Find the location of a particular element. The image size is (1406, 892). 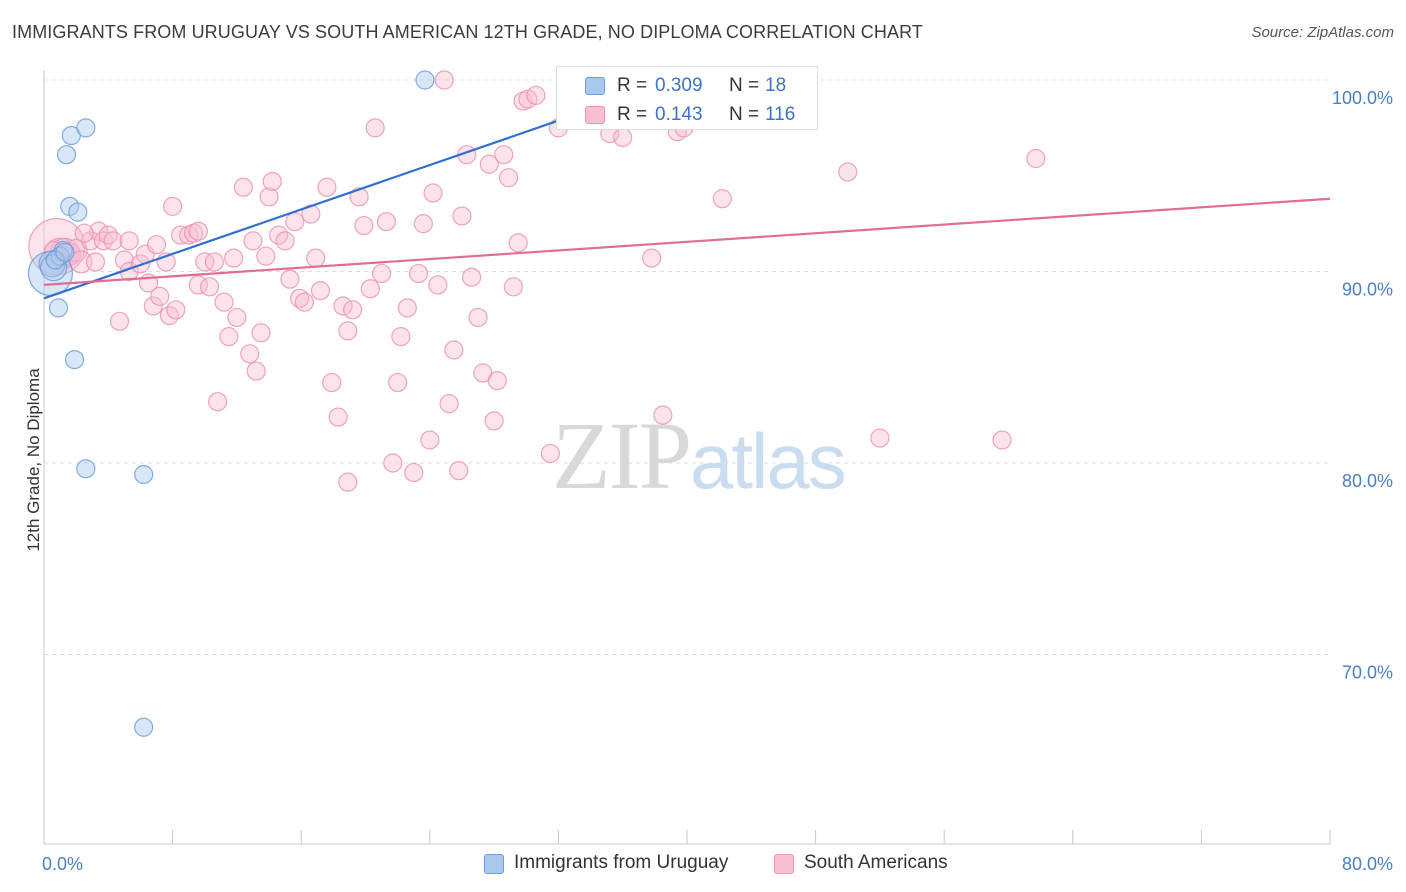

legend-n-value: 18 is located at coordinates (776, 85).